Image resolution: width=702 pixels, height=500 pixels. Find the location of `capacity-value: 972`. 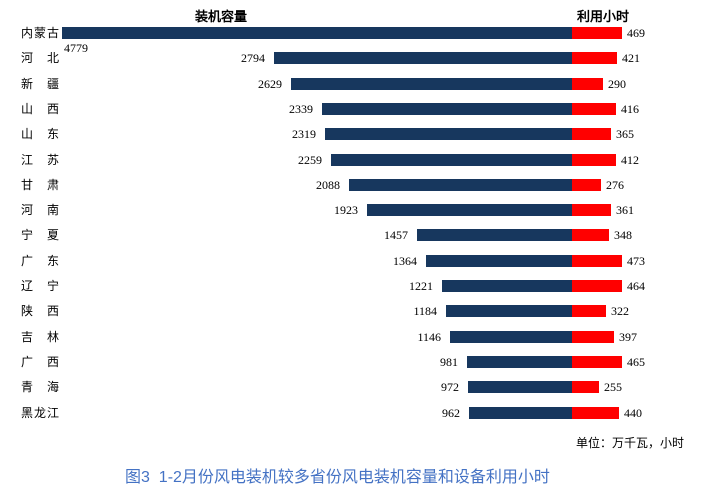

capacity-value: 972 is located at coordinates (450, 387).